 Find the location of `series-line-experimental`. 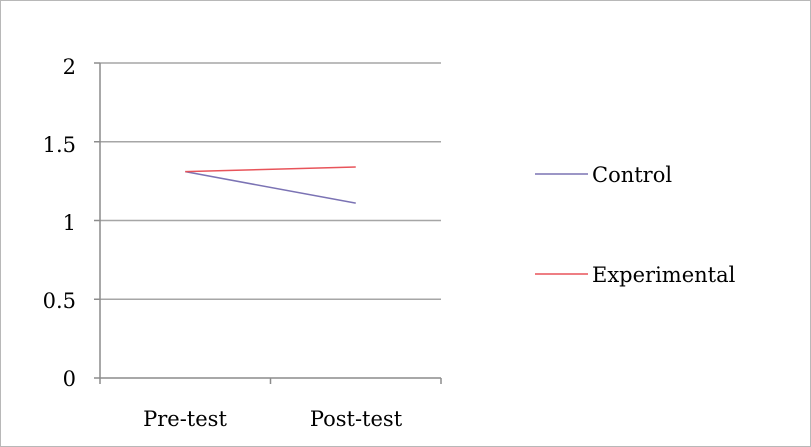

series-line-experimental is located at coordinates (270, 169).